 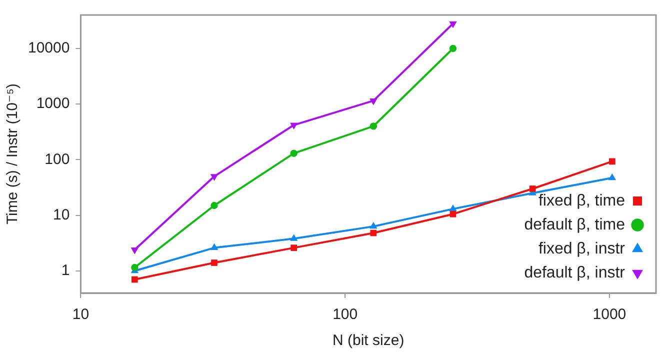 I want to click on x-axis-title: N (bit size), so click(x=368, y=341).